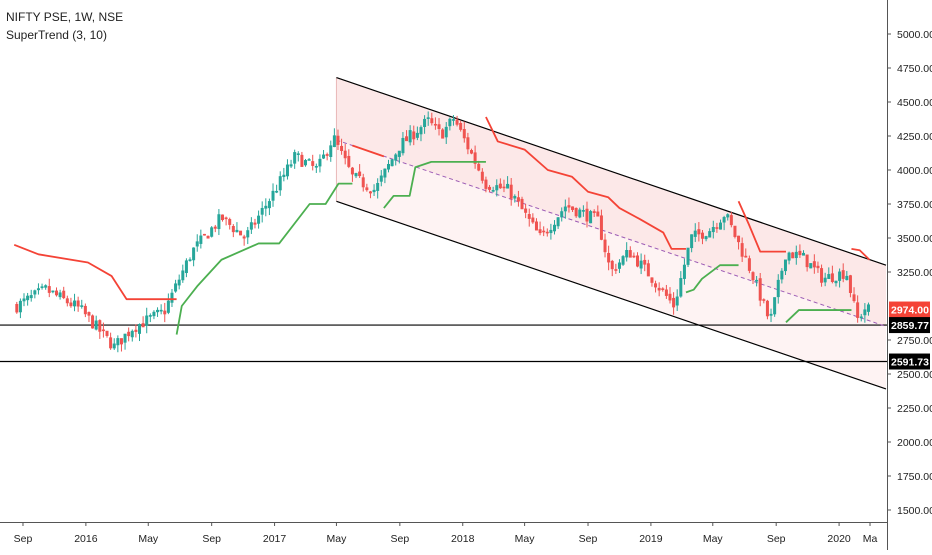  Describe the element at coordinates (909, 309) in the screenshot. I see `price-tag-1: 2974.00` at that location.